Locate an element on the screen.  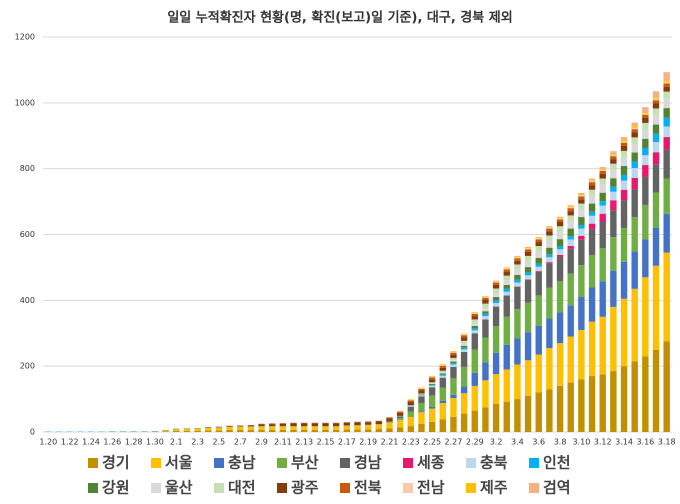
x-tick-label: 2.27 is located at coordinates (454, 442).